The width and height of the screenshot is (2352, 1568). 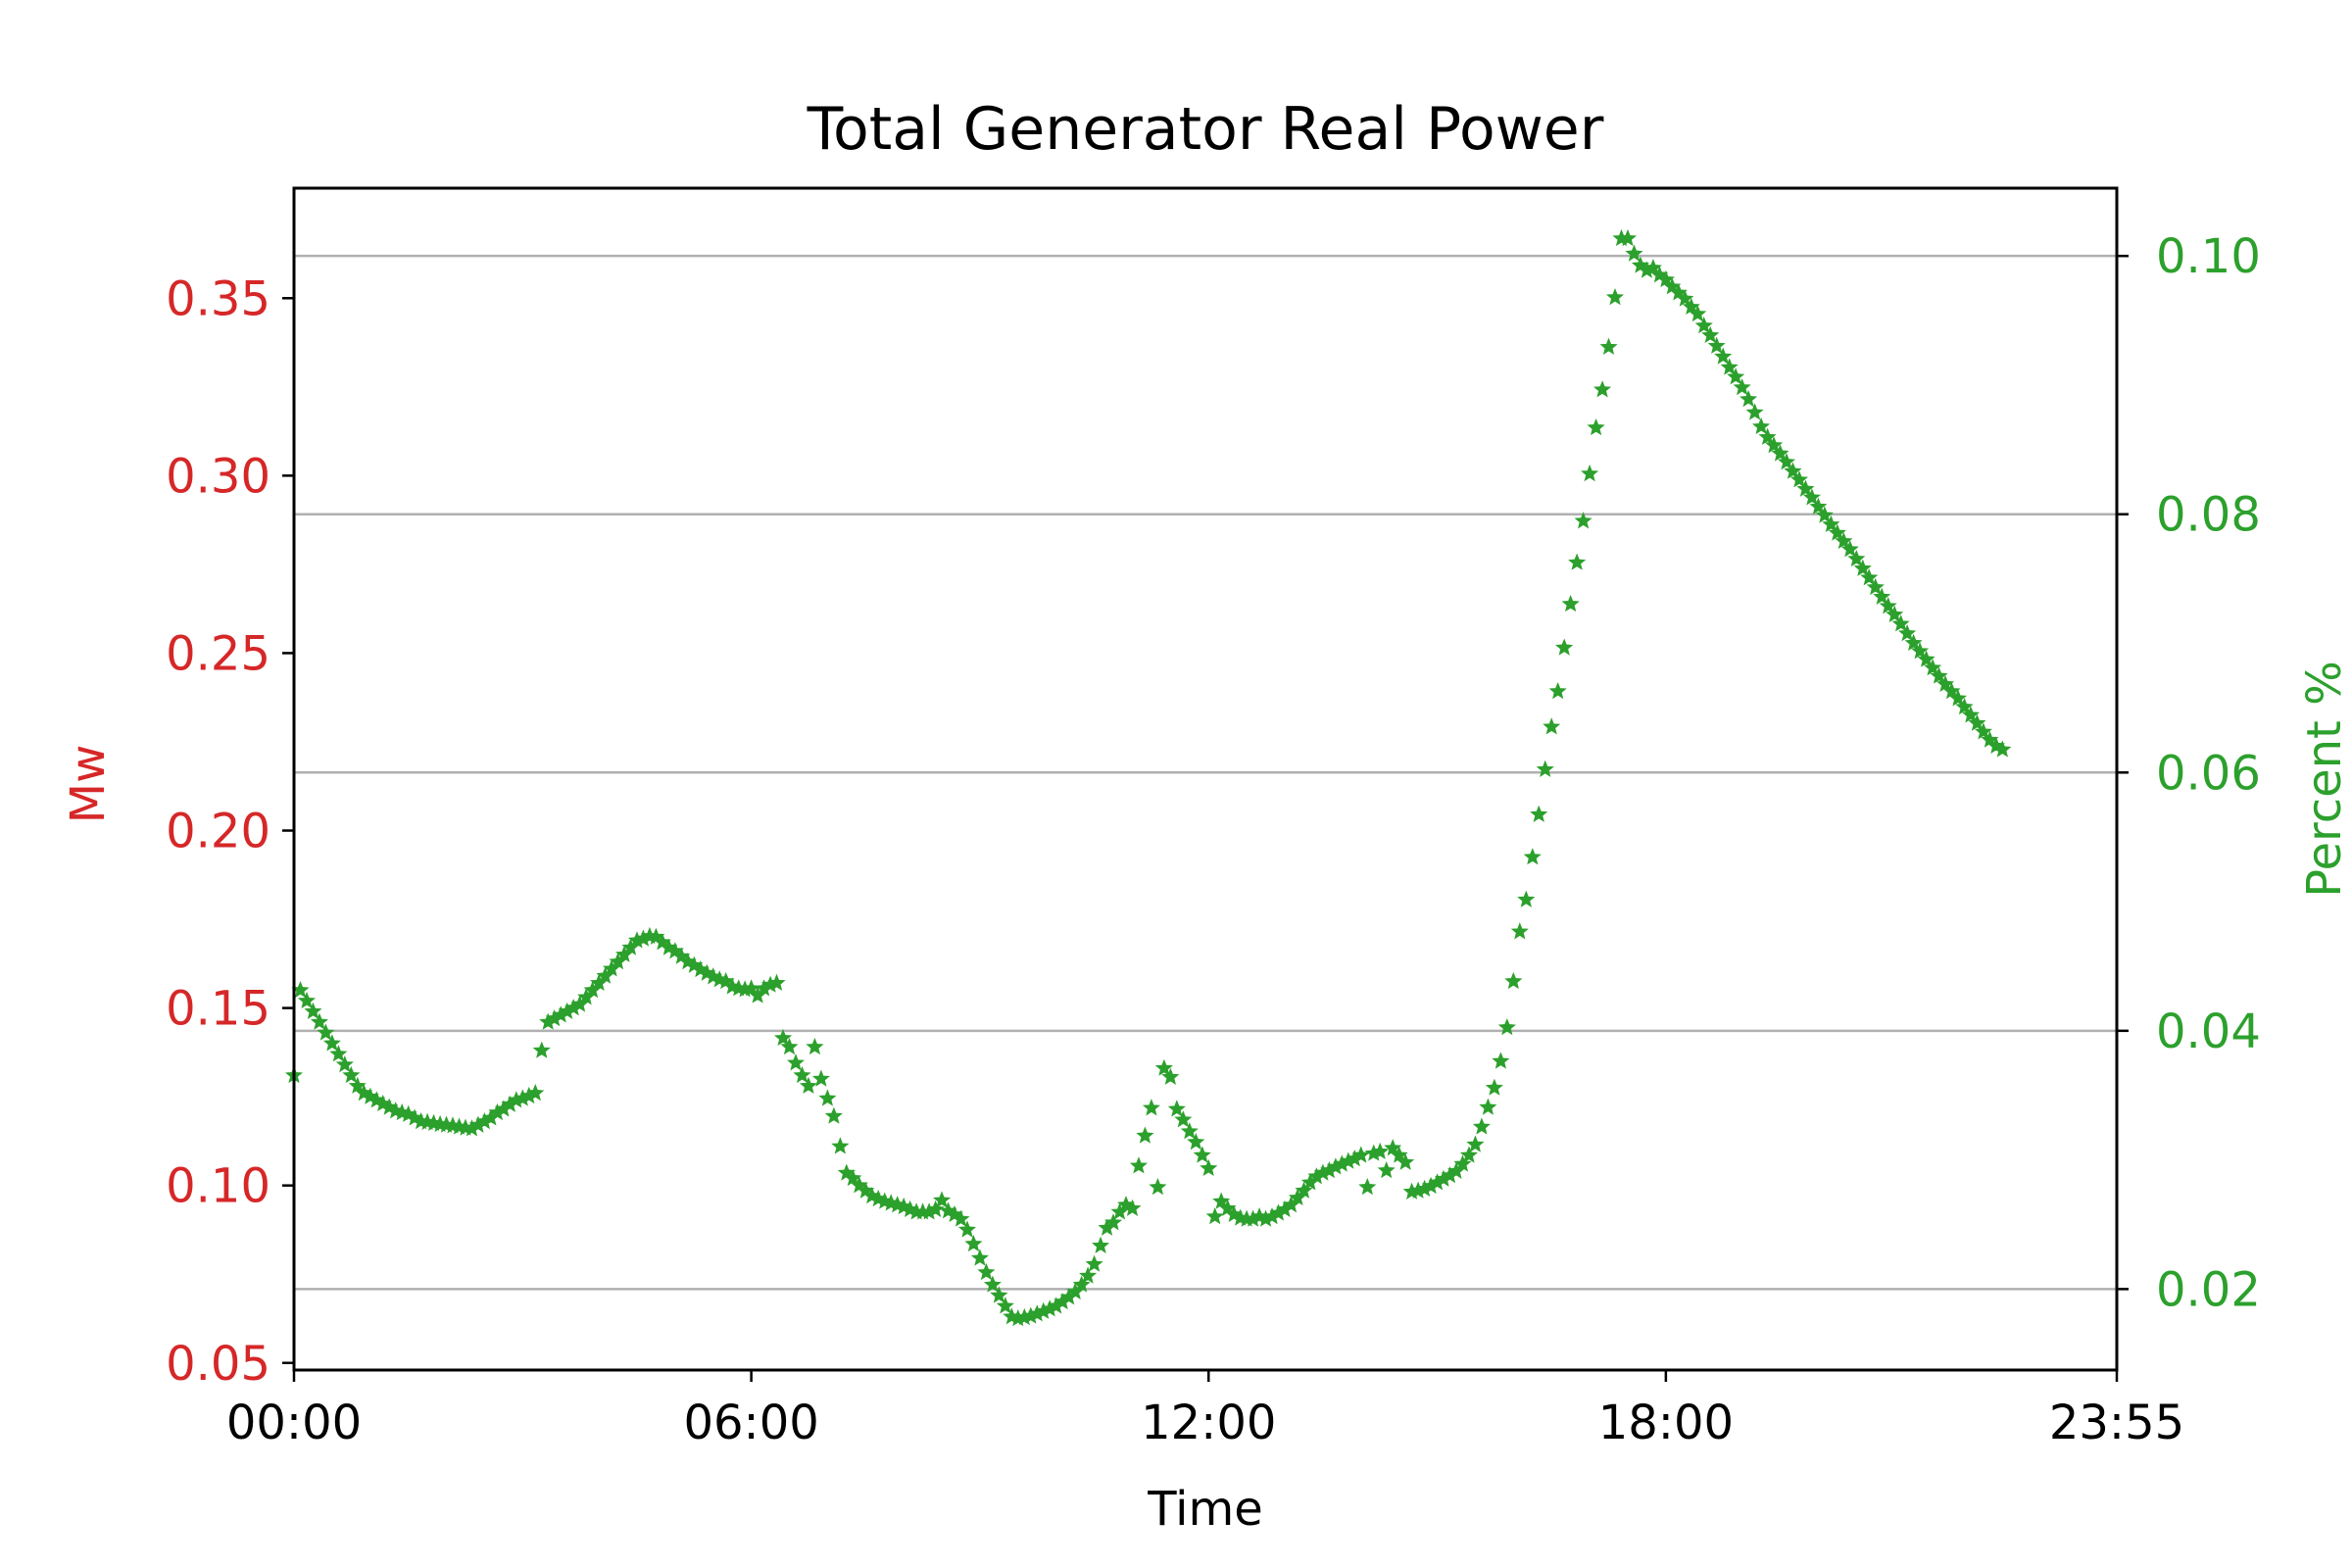 I want to click on left-tick-label: 0.35, so click(x=218, y=298).